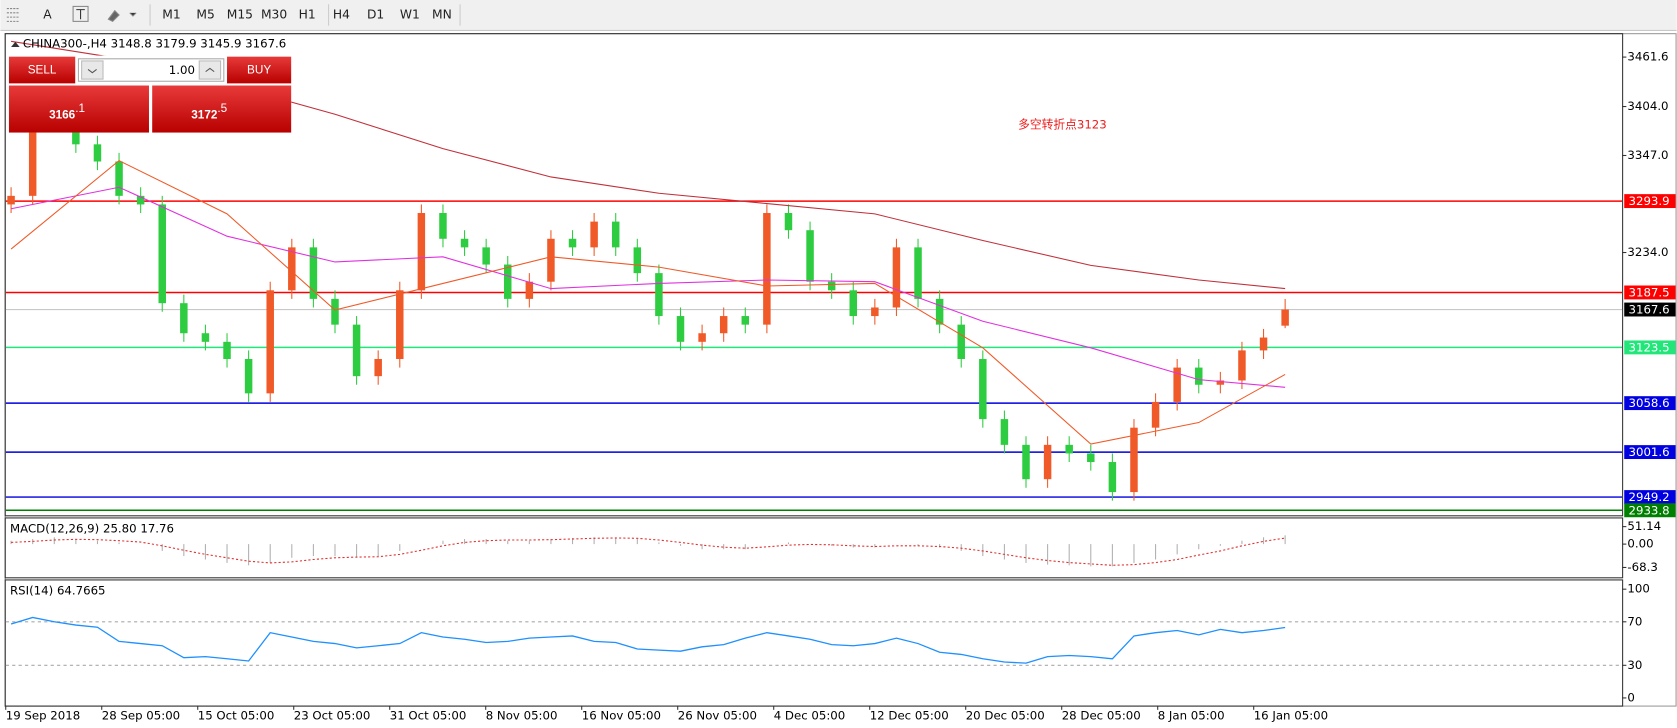 The height and width of the screenshot is (728, 1677). Describe the element at coordinates (222, 109) in the screenshot. I see `ask-box` at that location.